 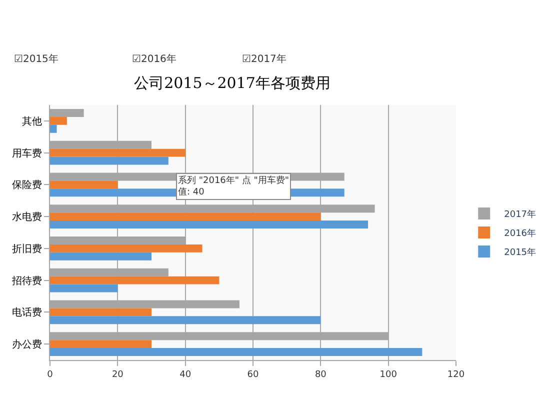 I want to click on x-tick-label: 40, so click(x=186, y=375).